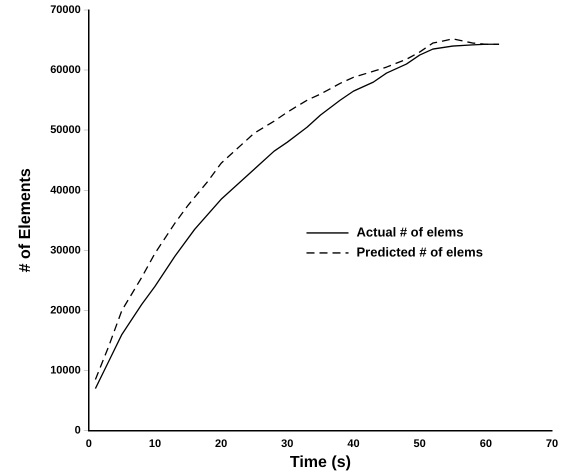 This screenshot has width=564, height=472. Describe the element at coordinates (89, 444) in the screenshot. I see `x-tick-label: 0` at that location.